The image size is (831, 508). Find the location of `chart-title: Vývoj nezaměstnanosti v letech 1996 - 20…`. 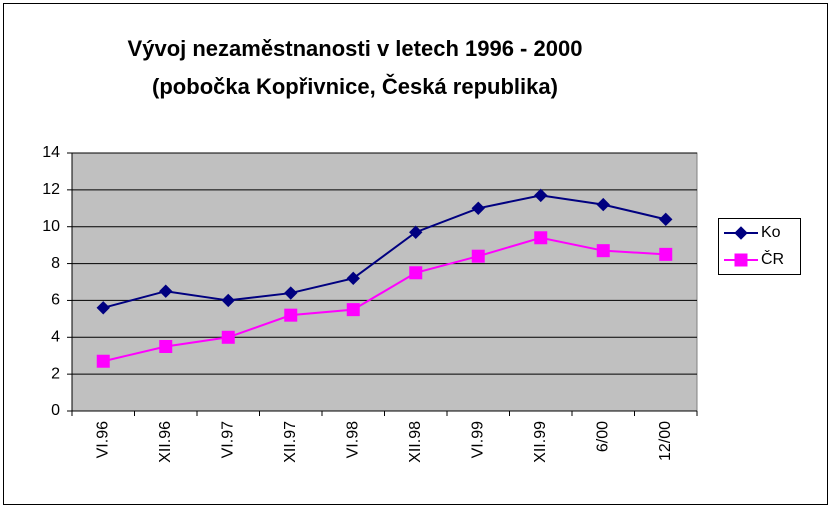

chart-title: Vývoj nezaměstnanosti v letech 1996 - 20… is located at coordinates (355, 48).